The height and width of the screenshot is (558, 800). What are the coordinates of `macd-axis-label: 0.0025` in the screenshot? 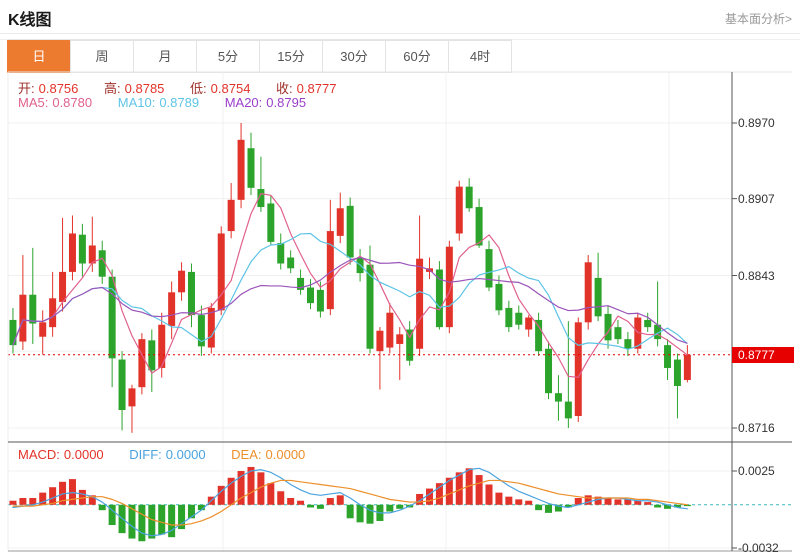 It's located at (756, 471).